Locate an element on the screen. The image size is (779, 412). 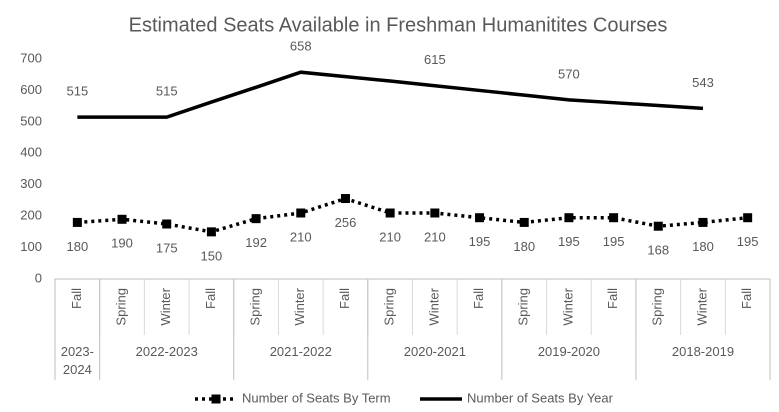
legend-marker is located at coordinates (216, 399).